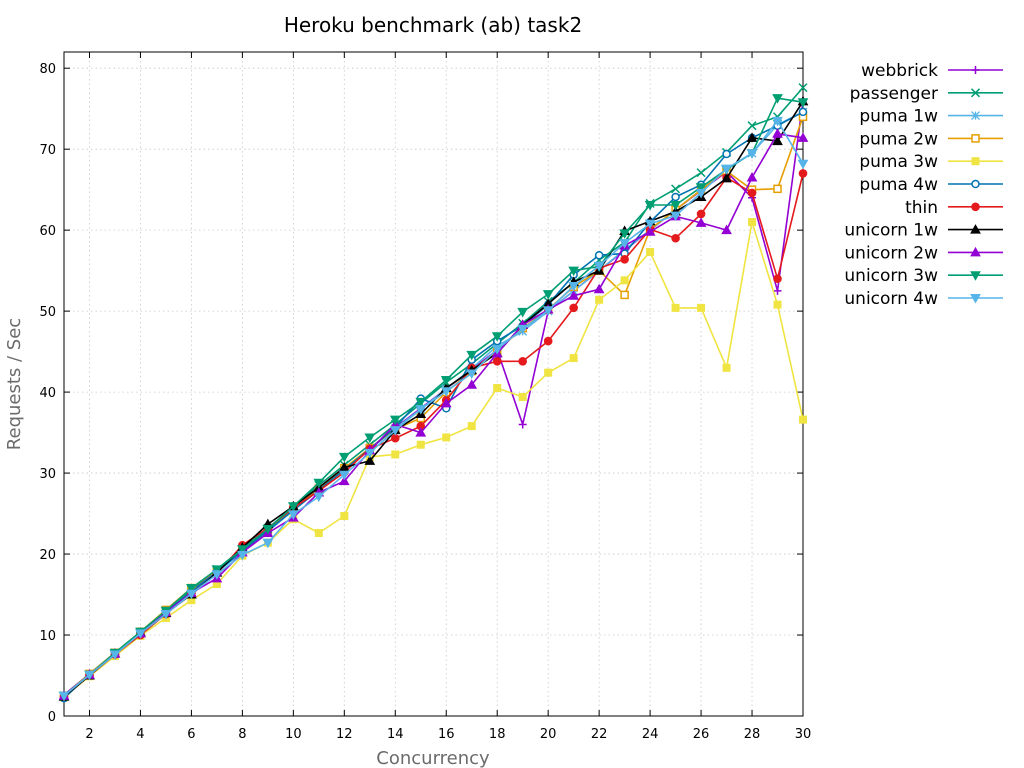  I want to click on y-tick-label: 10, so click(47, 636).